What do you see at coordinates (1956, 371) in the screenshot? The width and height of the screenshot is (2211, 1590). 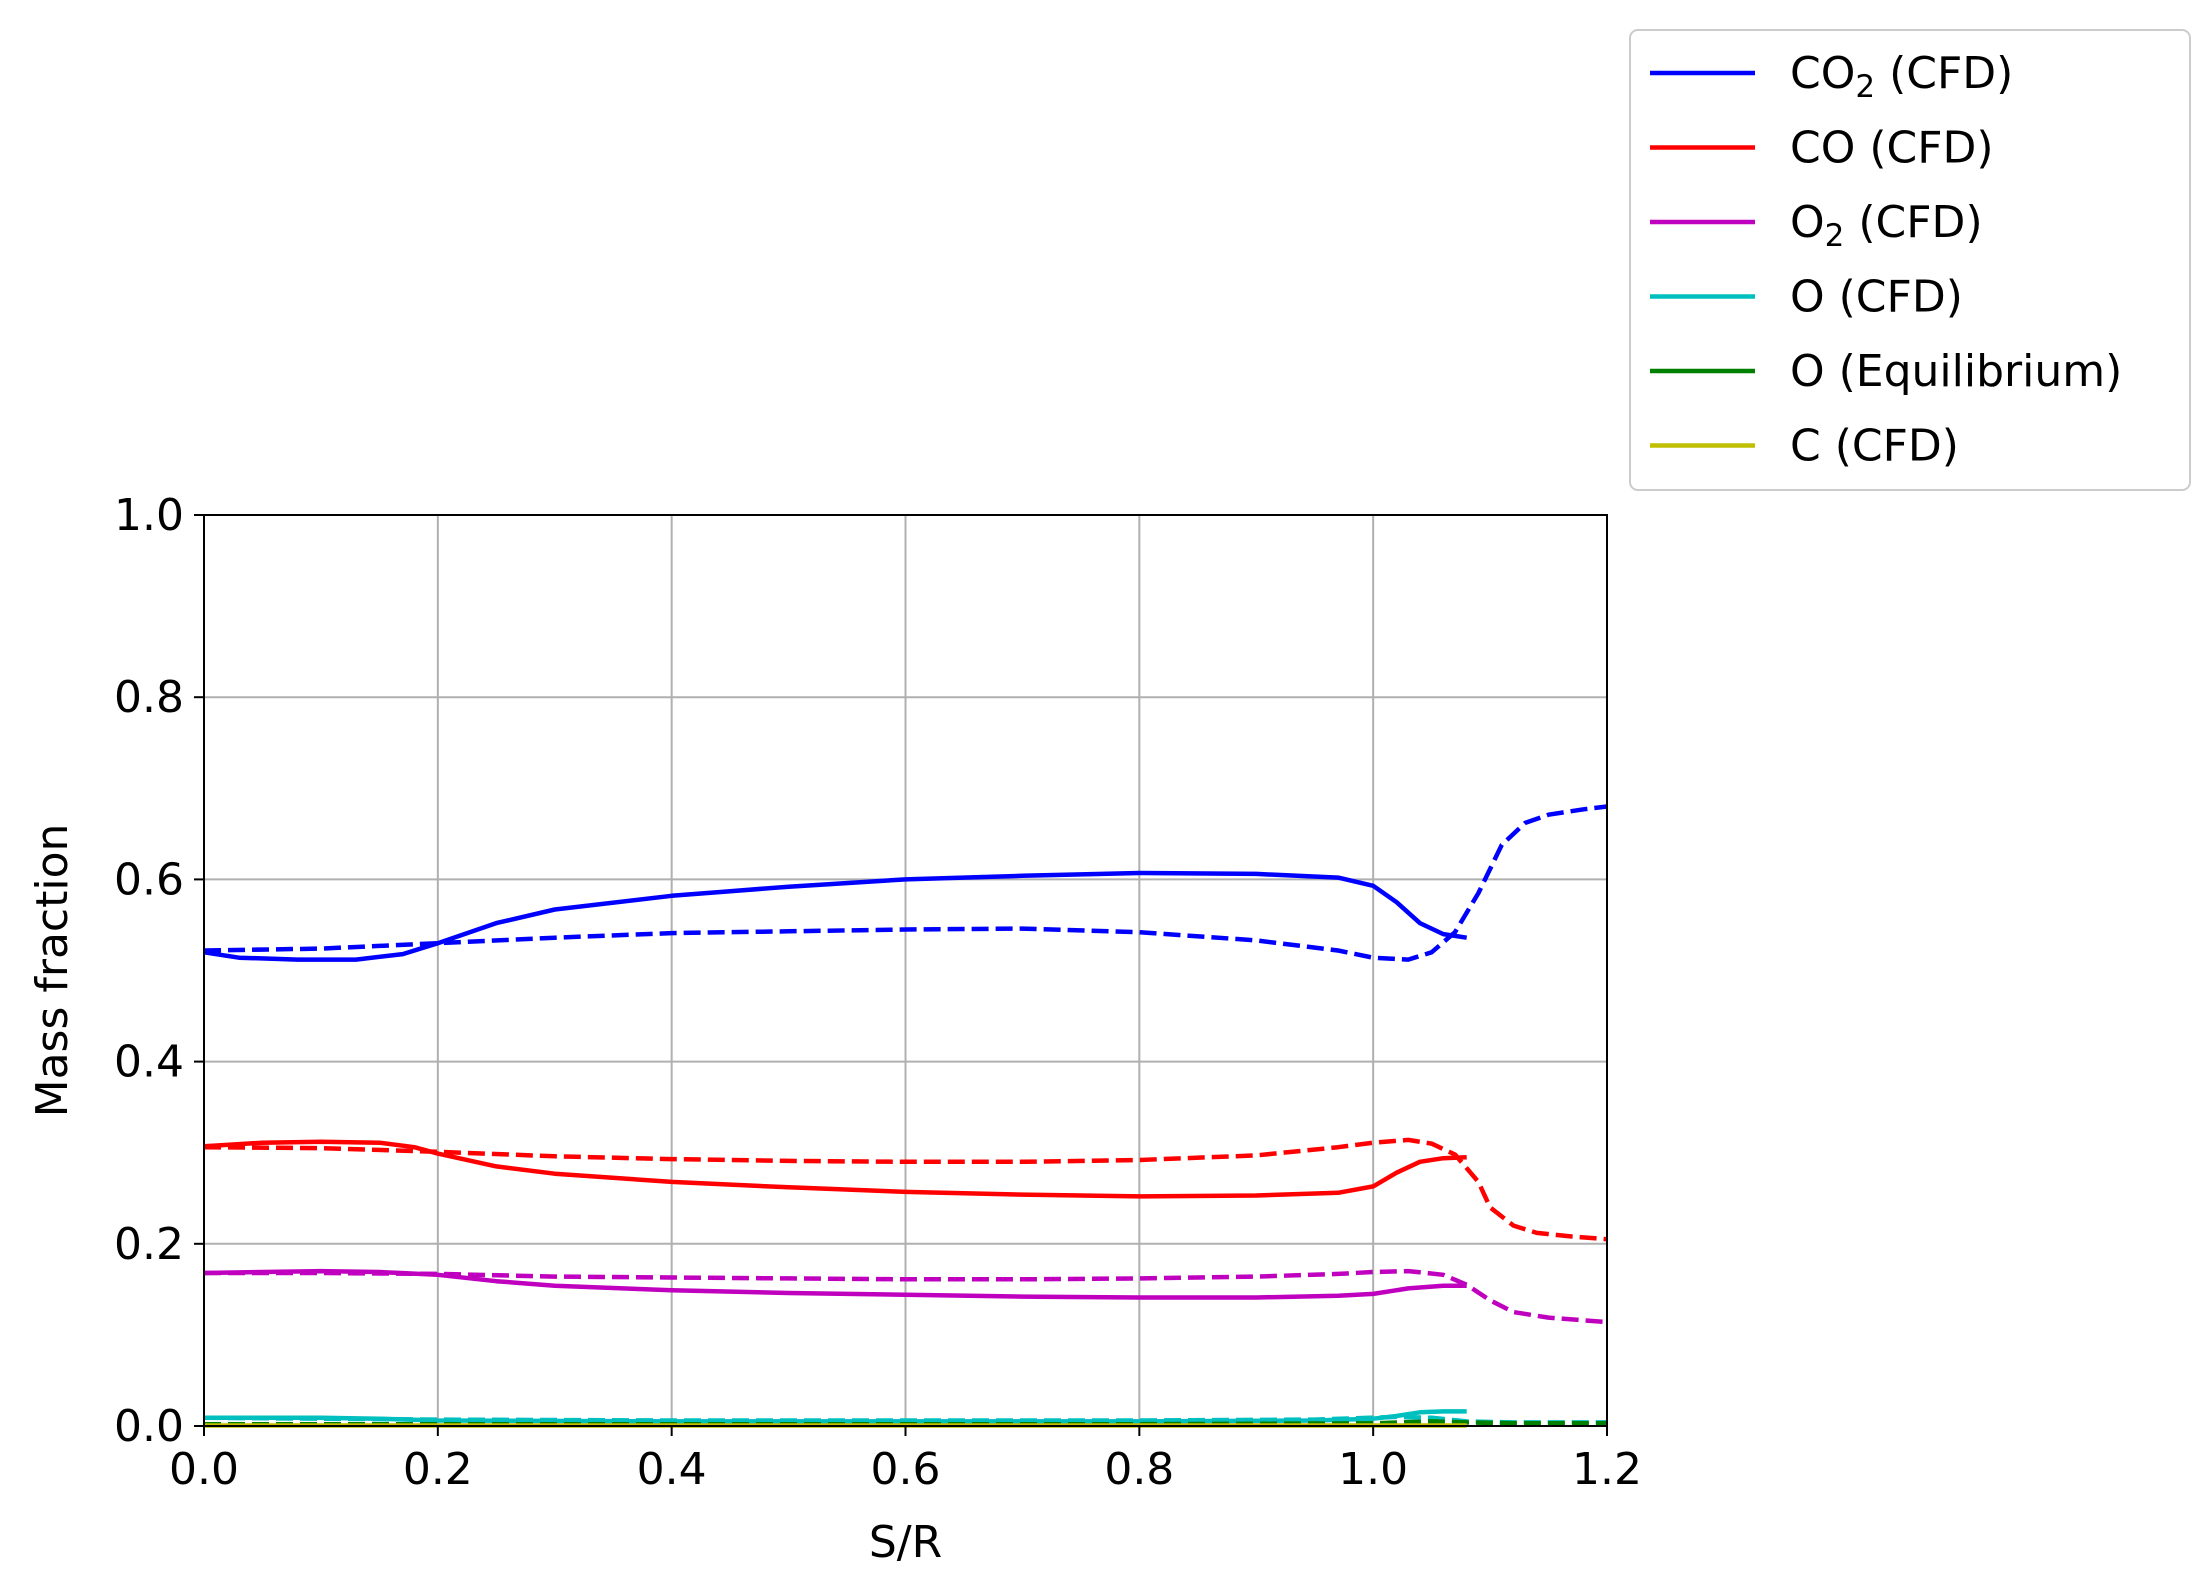 I see `legend-entry: O (Equilibrium)` at bounding box center [1956, 371].